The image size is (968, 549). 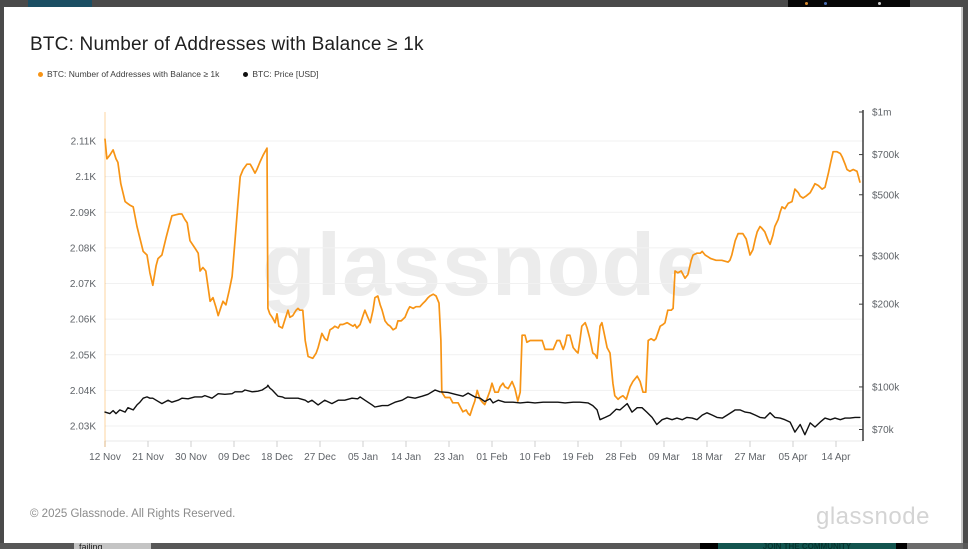 I want to click on x-axis-tick-label: 14 Jan, so click(x=406, y=457).